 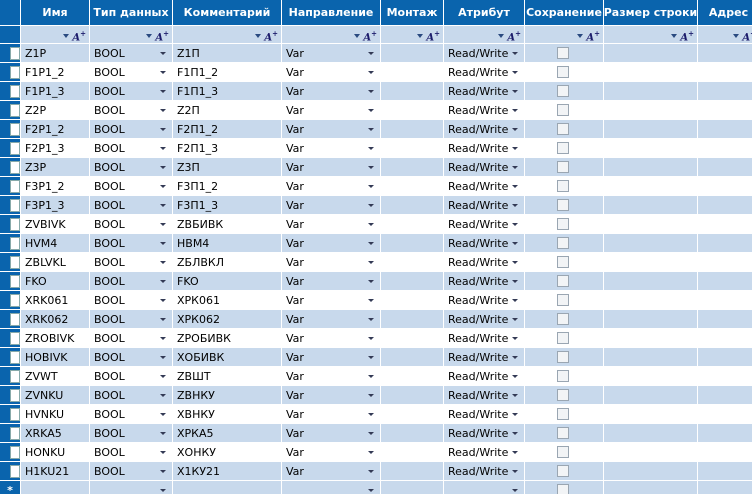 What do you see at coordinates (55, 300) in the screenshot?
I see `cell-name: XRK061` at bounding box center [55, 300].